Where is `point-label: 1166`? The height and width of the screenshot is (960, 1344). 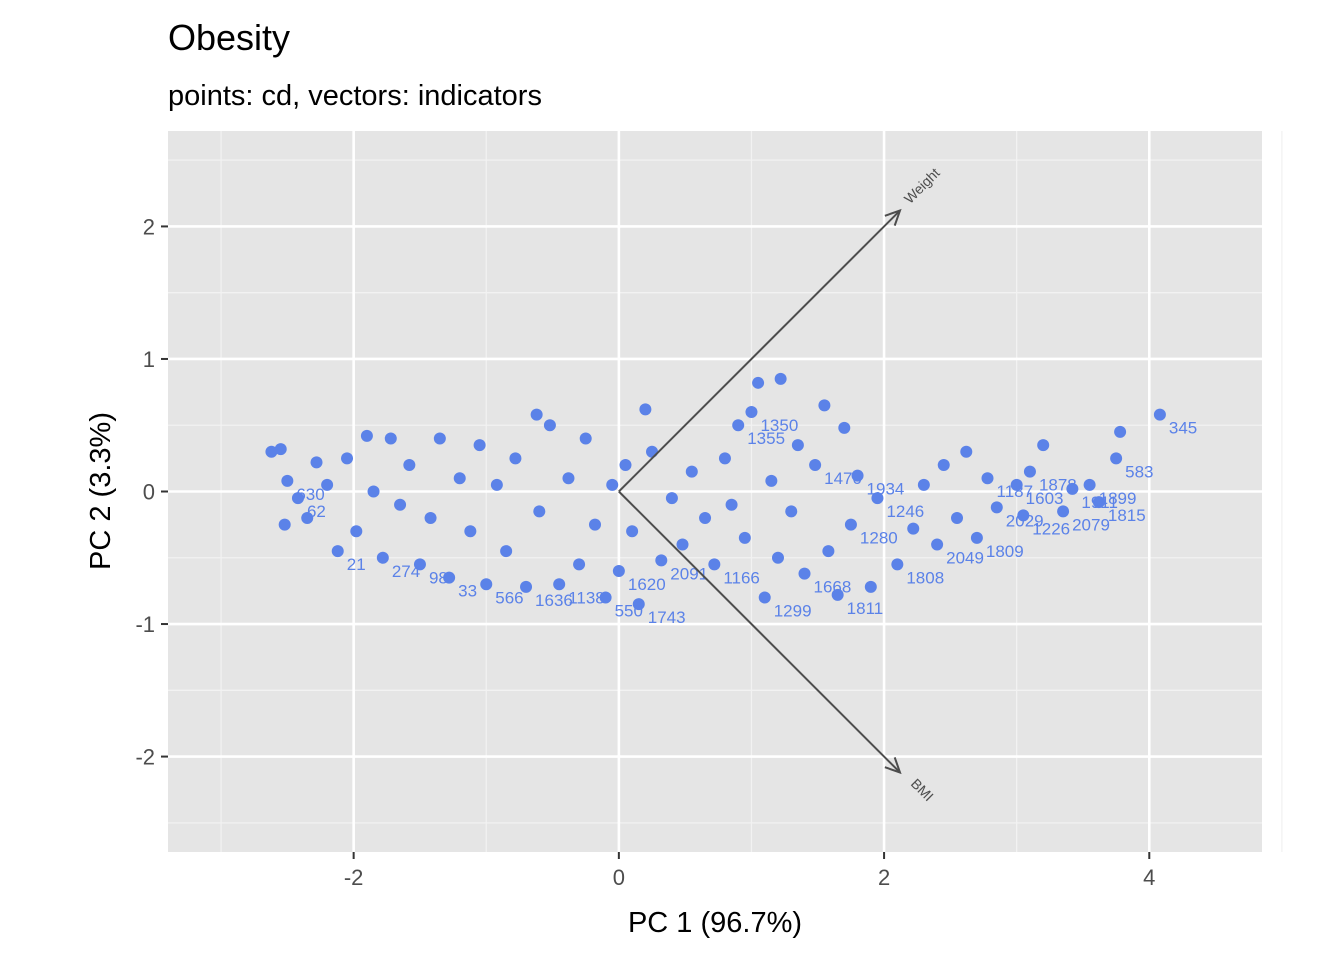
point-label: 1166 is located at coordinates (741, 577).